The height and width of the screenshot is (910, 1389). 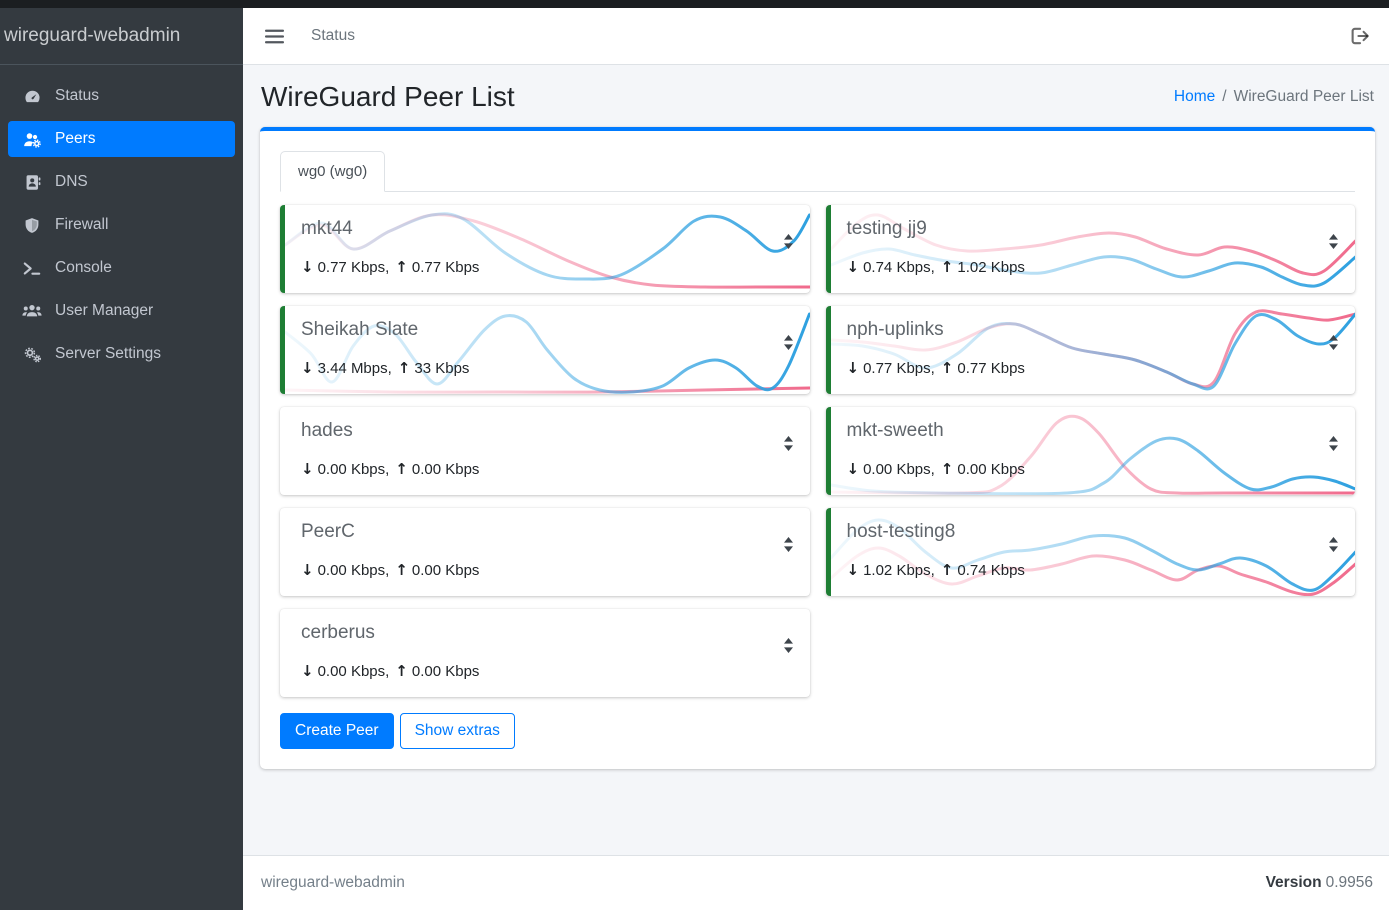 What do you see at coordinates (32, 268) in the screenshot?
I see `terminal-icon` at bounding box center [32, 268].